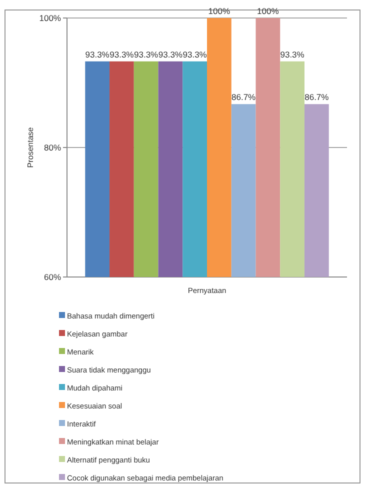 The image size is (365, 487). What do you see at coordinates (30, 147) in the screenshot?
I see `y-axis-title: Prosentase` at bounding box center [30, 147].